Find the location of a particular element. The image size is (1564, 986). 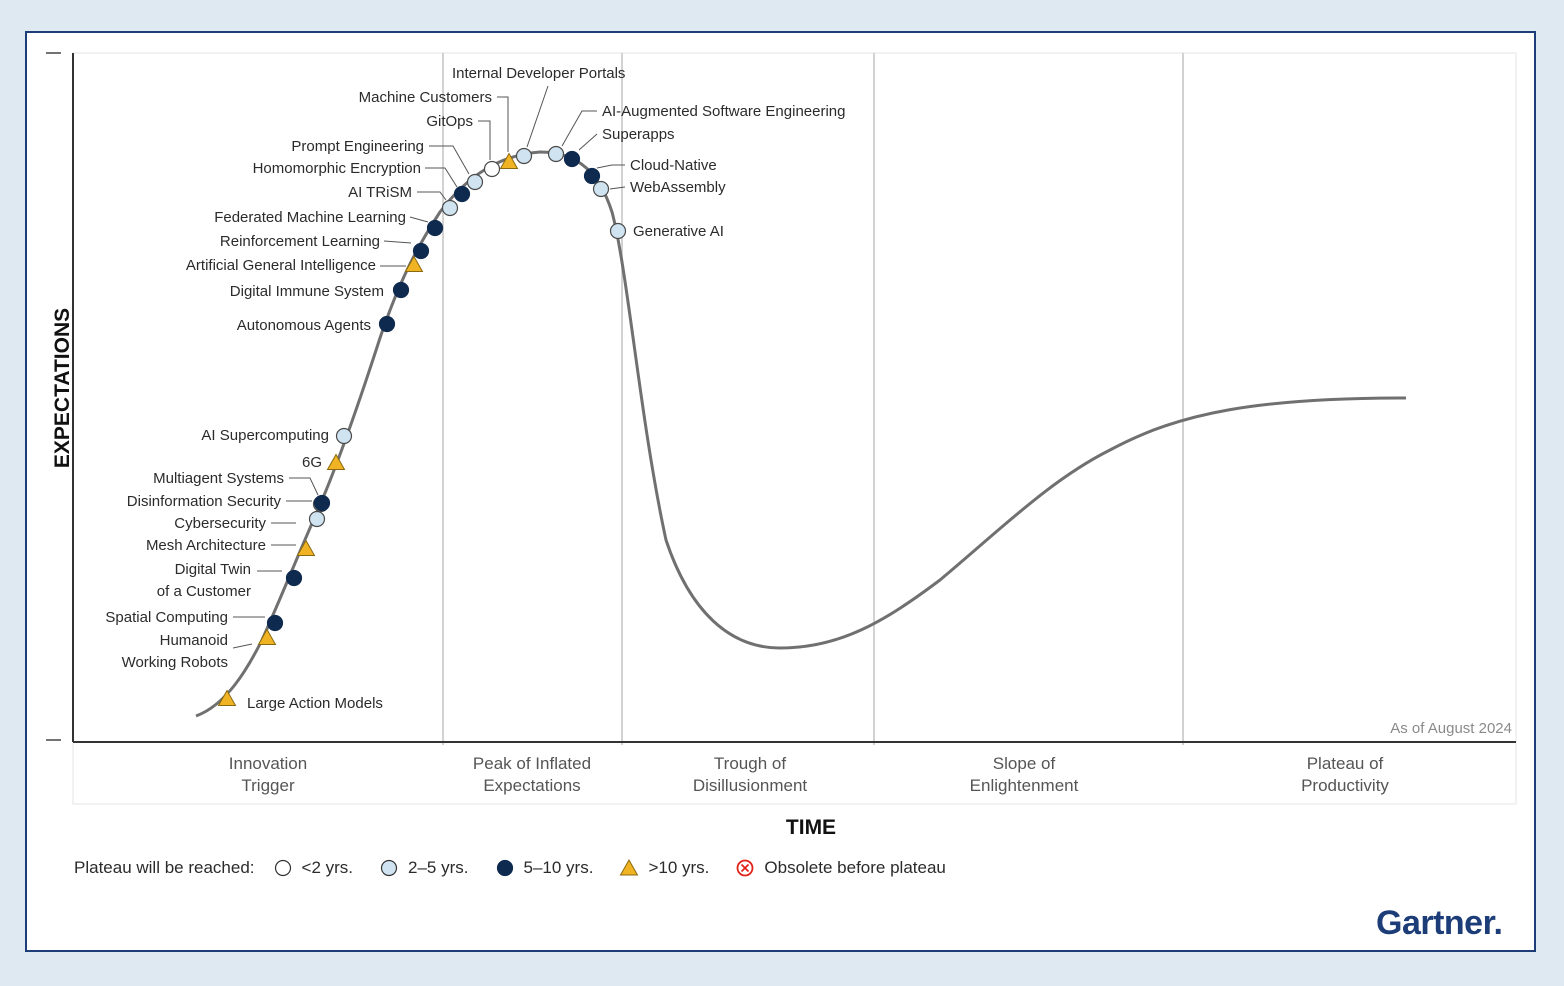

leader-line-machine-customers is located at coordinates (503, 124).